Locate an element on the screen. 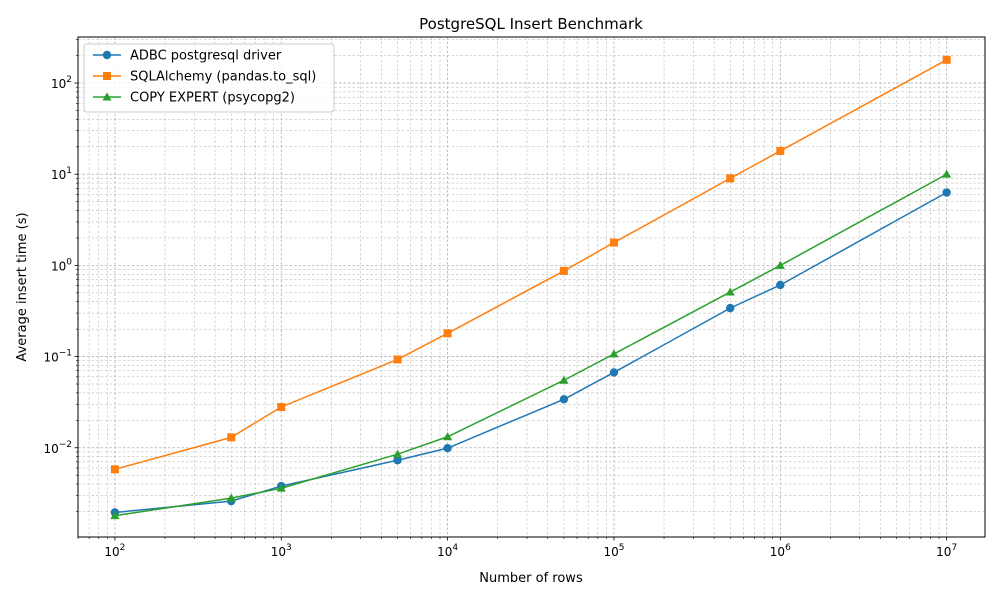  x-tick-label: 10⁷ is located at coordinates (946, 551).